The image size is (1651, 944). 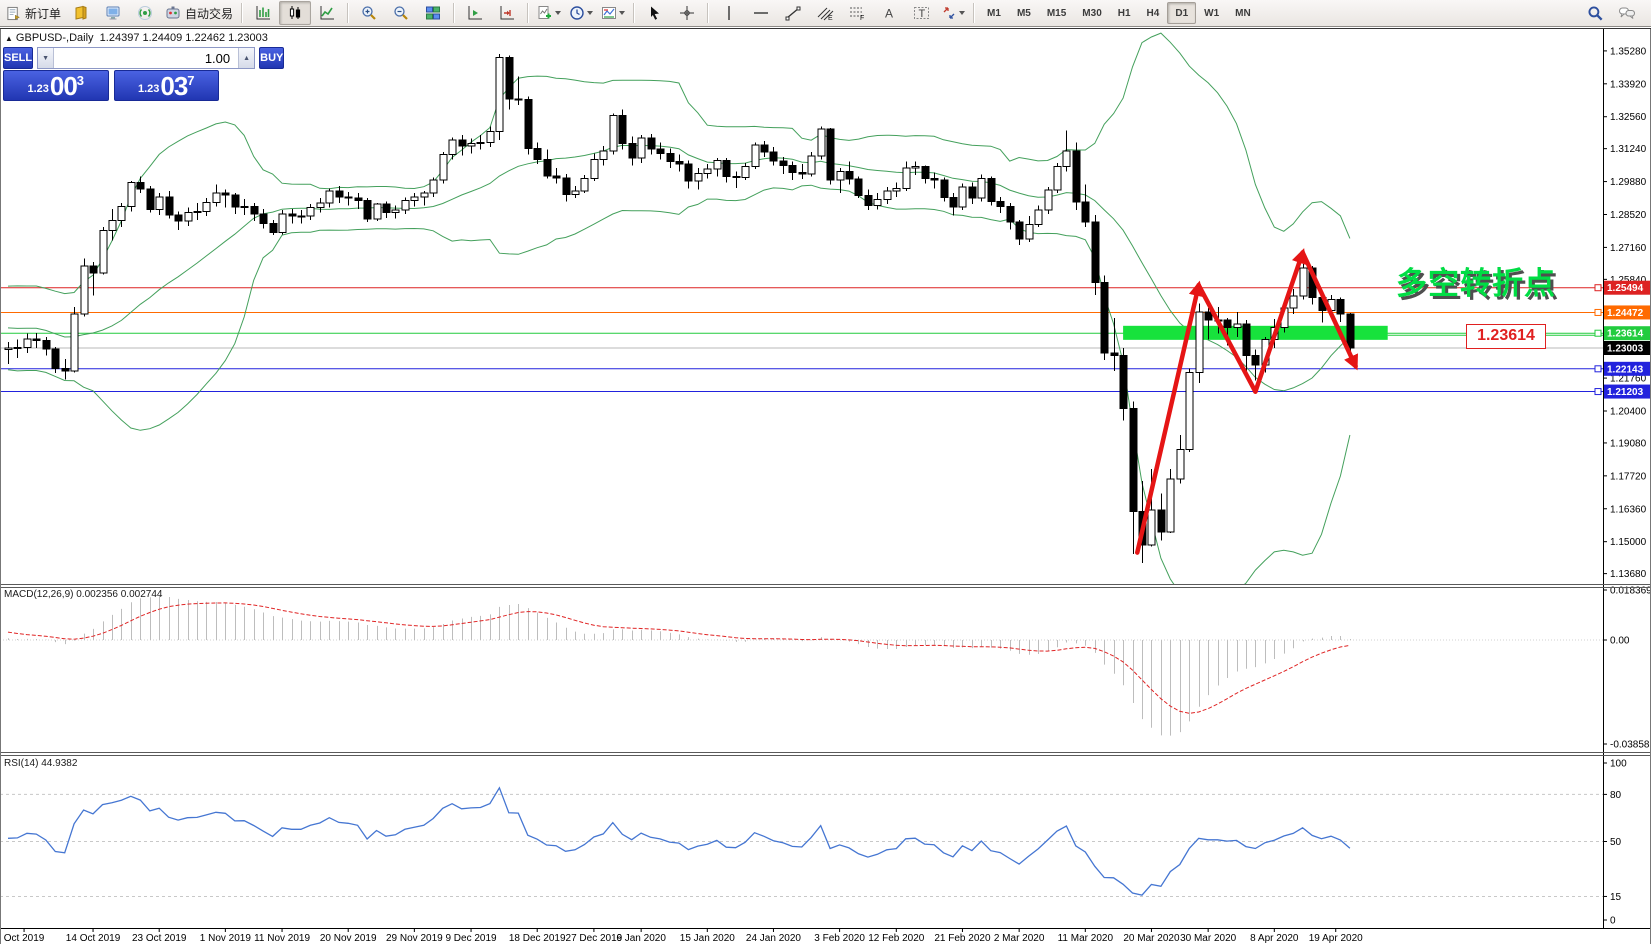 I want to click on turning-point-annotation: 多空转折点, so click(x=1476, y=283).